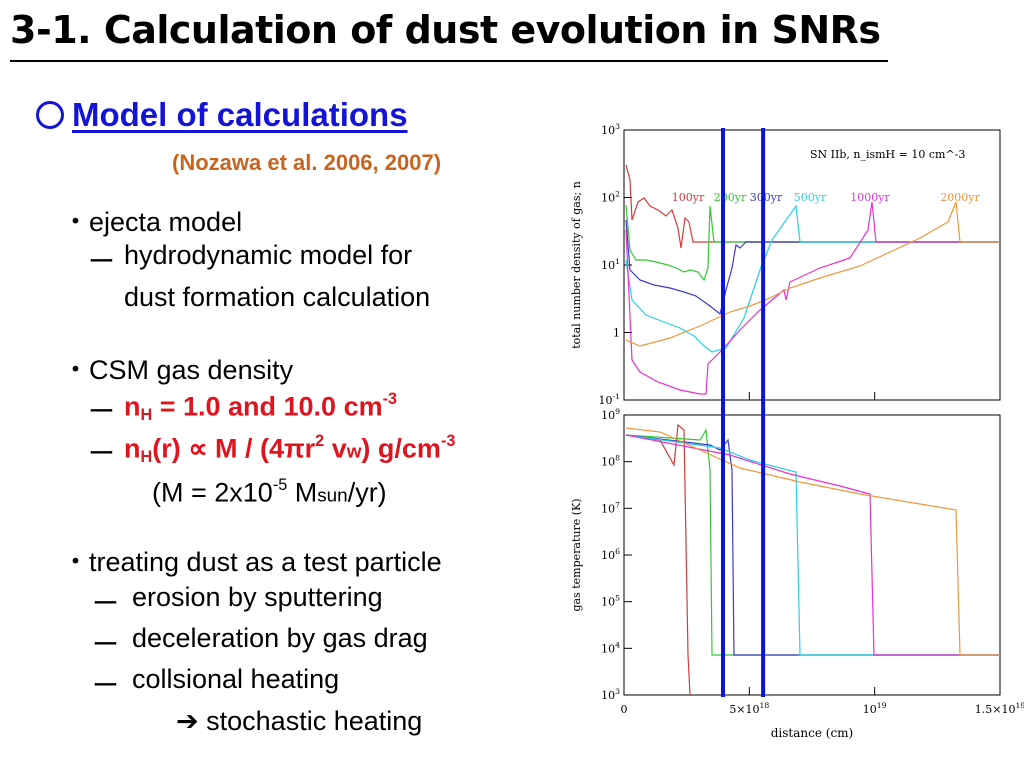 This screenshot has width=1024, height=773. Describe the element at coordinates (240, 114) in the screenshot. I see `model-heading-text: Model of calculations` at that location.